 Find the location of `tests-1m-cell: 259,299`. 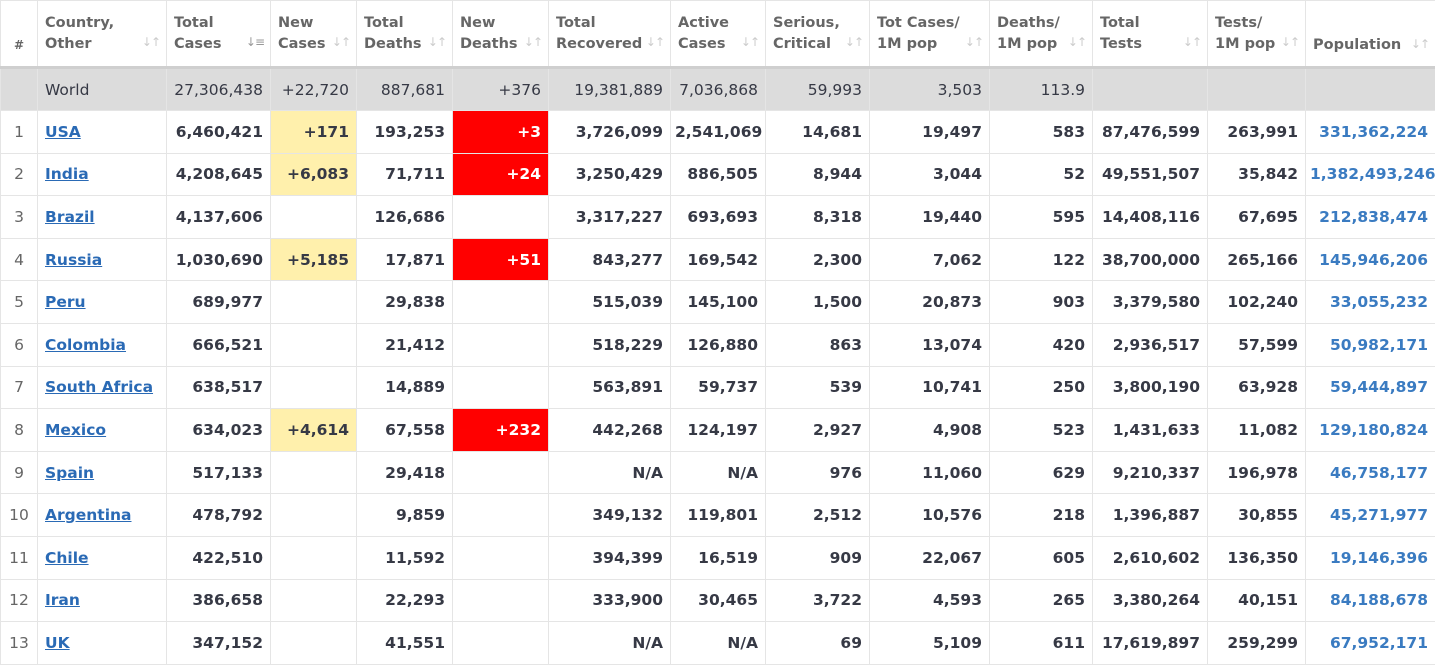

tests-1m-cell: 259,299 is located at coordinates (1256, 643).